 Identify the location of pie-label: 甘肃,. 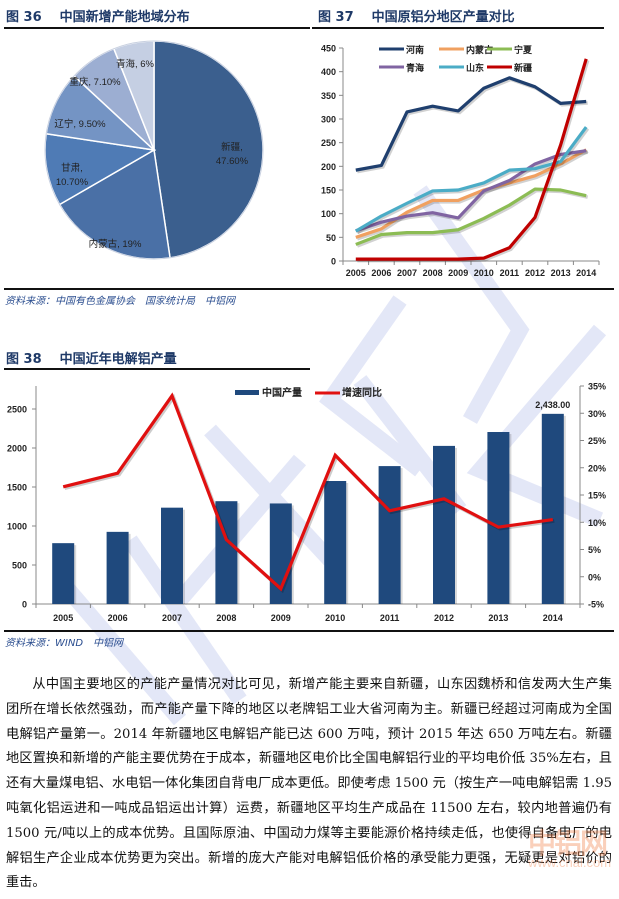
(72, 168).